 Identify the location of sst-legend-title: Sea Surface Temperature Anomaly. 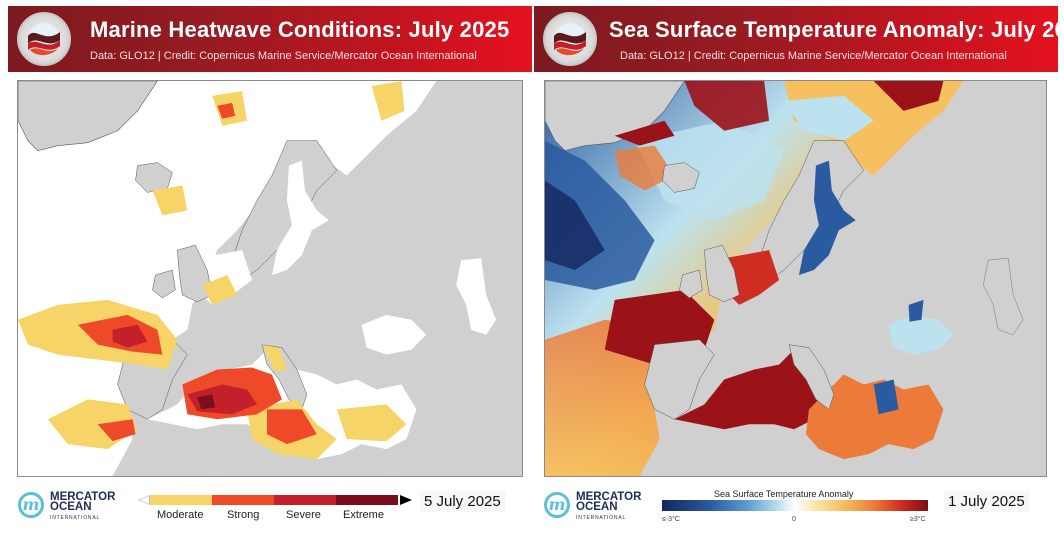
(784, 494).